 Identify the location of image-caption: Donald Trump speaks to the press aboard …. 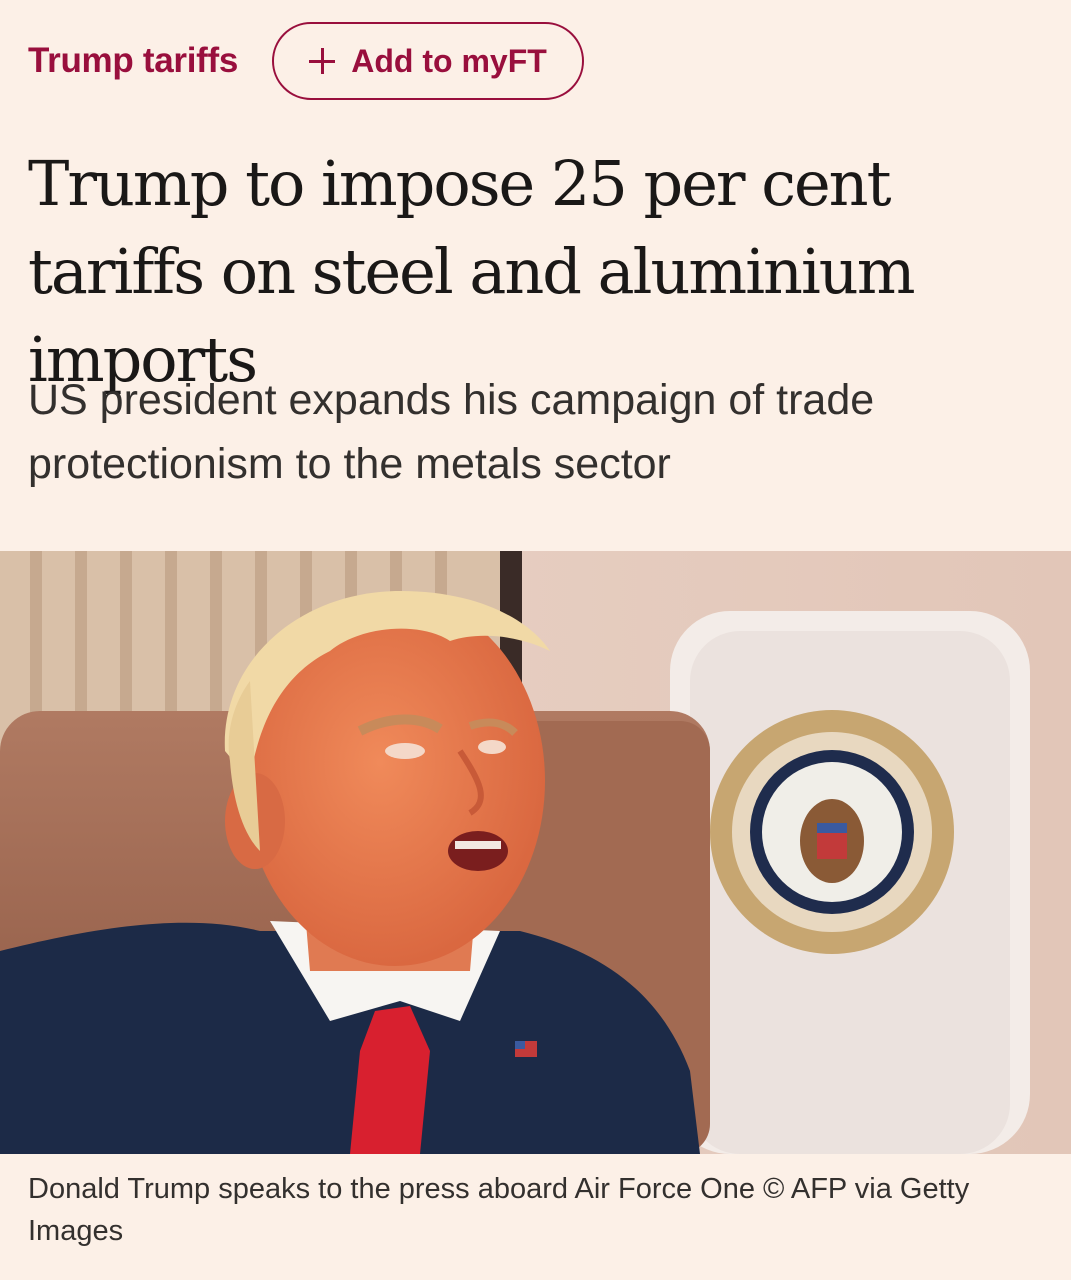
(499, 1210).